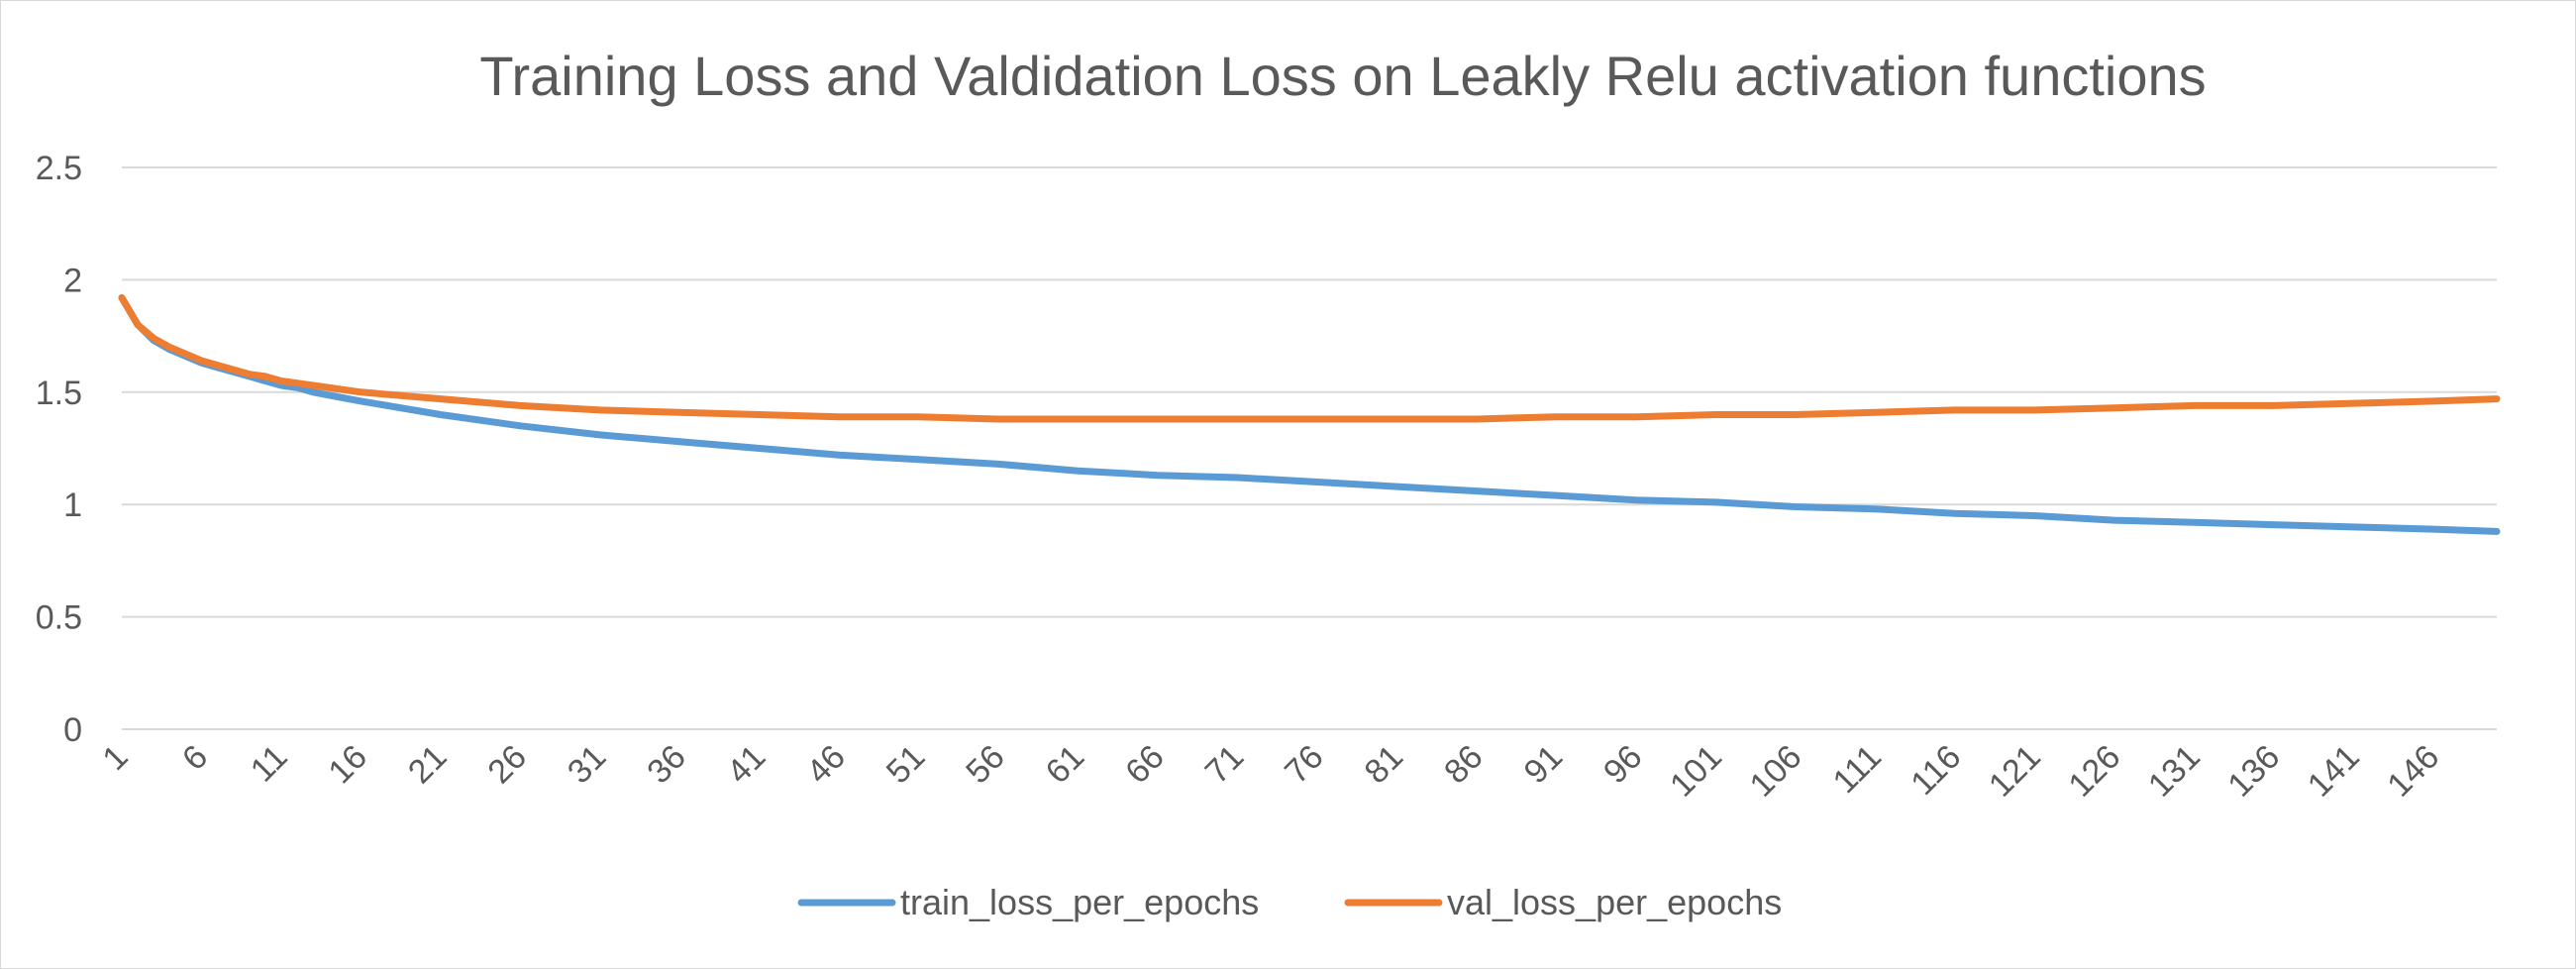 This screenshot has height=969, width=2576. What do you see at coordinates (1857, 770) in the screenshot?
I see `x-tick-label: 111` at bounding box center [1857, 770].